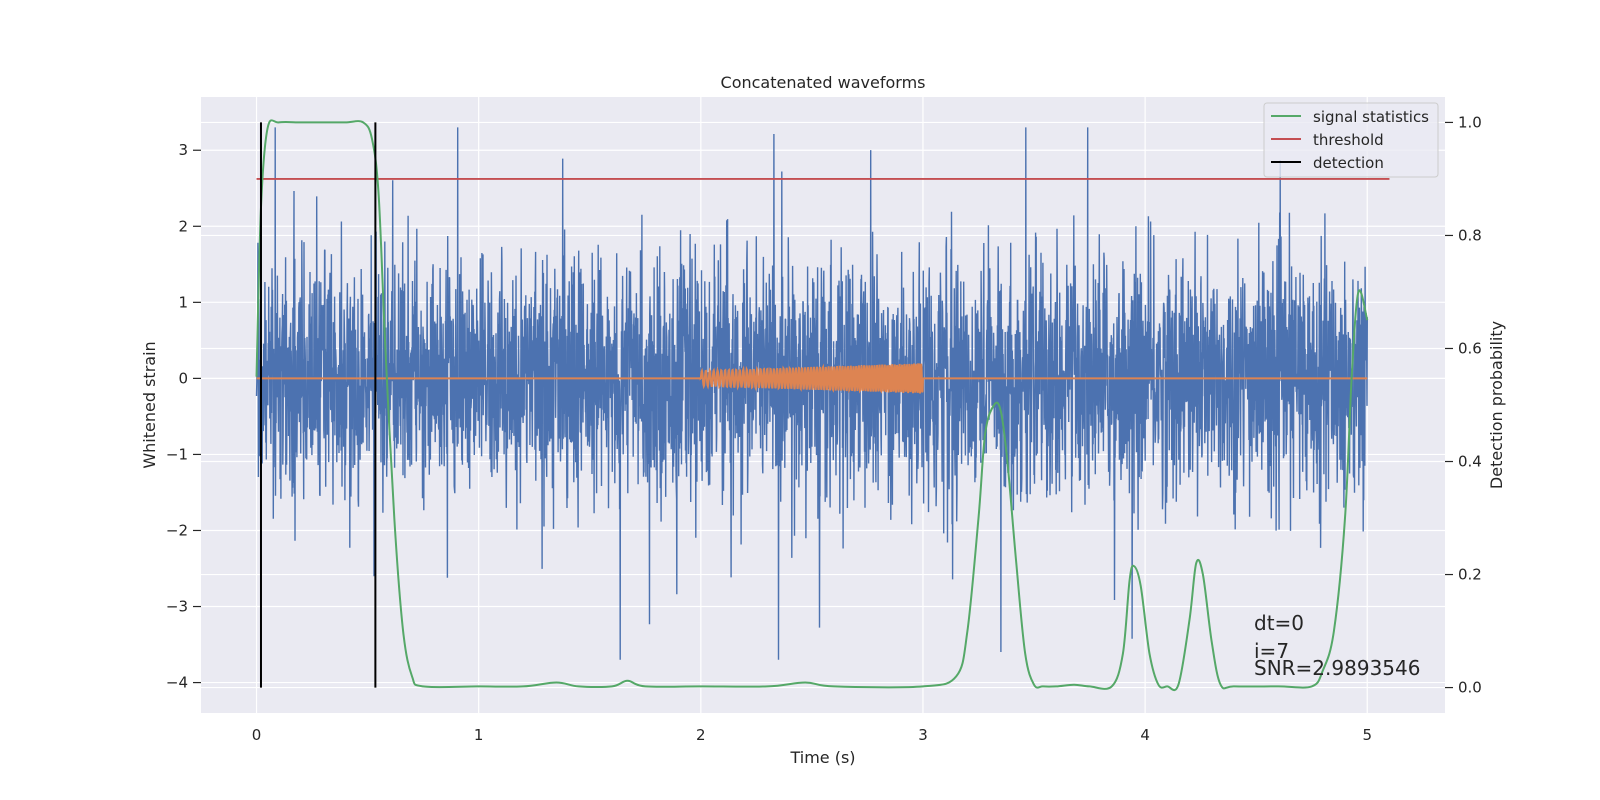 The image size is (1600, 800). Describe the element at coordinates (701, 735) in the screenshot. I see `x-tick-label: 2` at that location.